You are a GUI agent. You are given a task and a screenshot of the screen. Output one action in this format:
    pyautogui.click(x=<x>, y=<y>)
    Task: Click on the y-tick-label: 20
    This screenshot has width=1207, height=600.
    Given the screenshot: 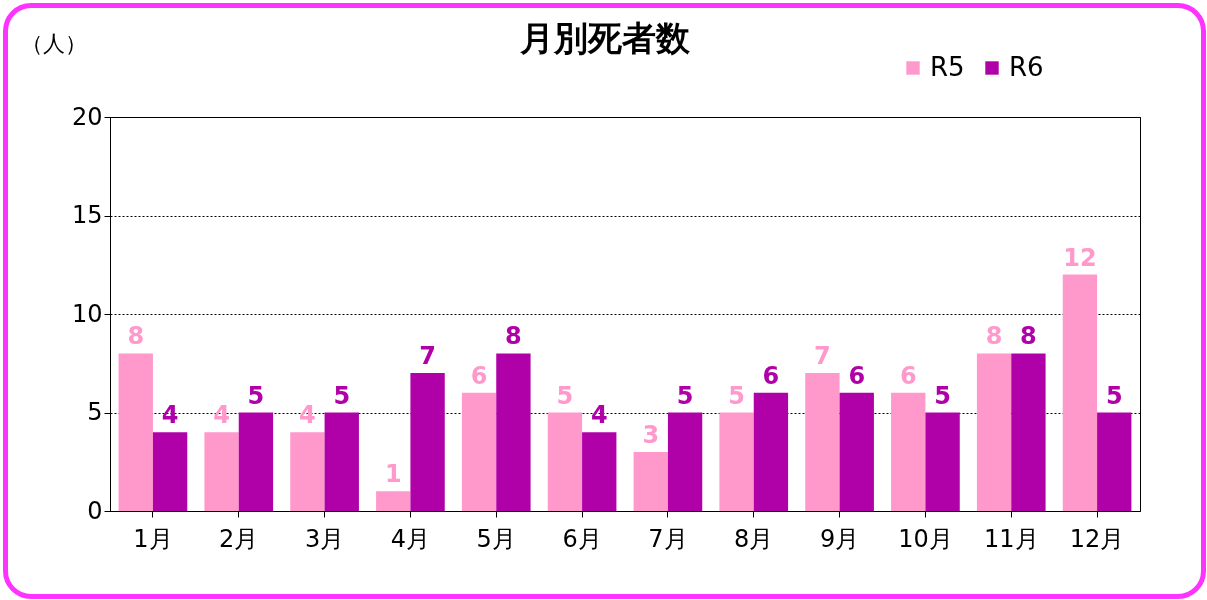 What is the action you would take?
    pyautogui.click(x=87, y=116)
    